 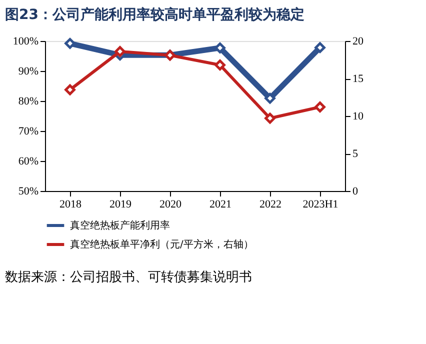 I want to click on y2-tick-label: 15, so click(x=358, y=79).